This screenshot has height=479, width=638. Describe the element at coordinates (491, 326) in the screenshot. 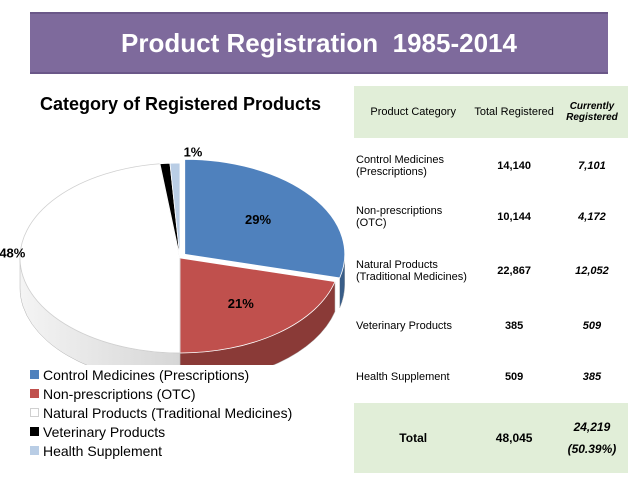

I see `table-row: Veterinary Products 385 509` at that location.